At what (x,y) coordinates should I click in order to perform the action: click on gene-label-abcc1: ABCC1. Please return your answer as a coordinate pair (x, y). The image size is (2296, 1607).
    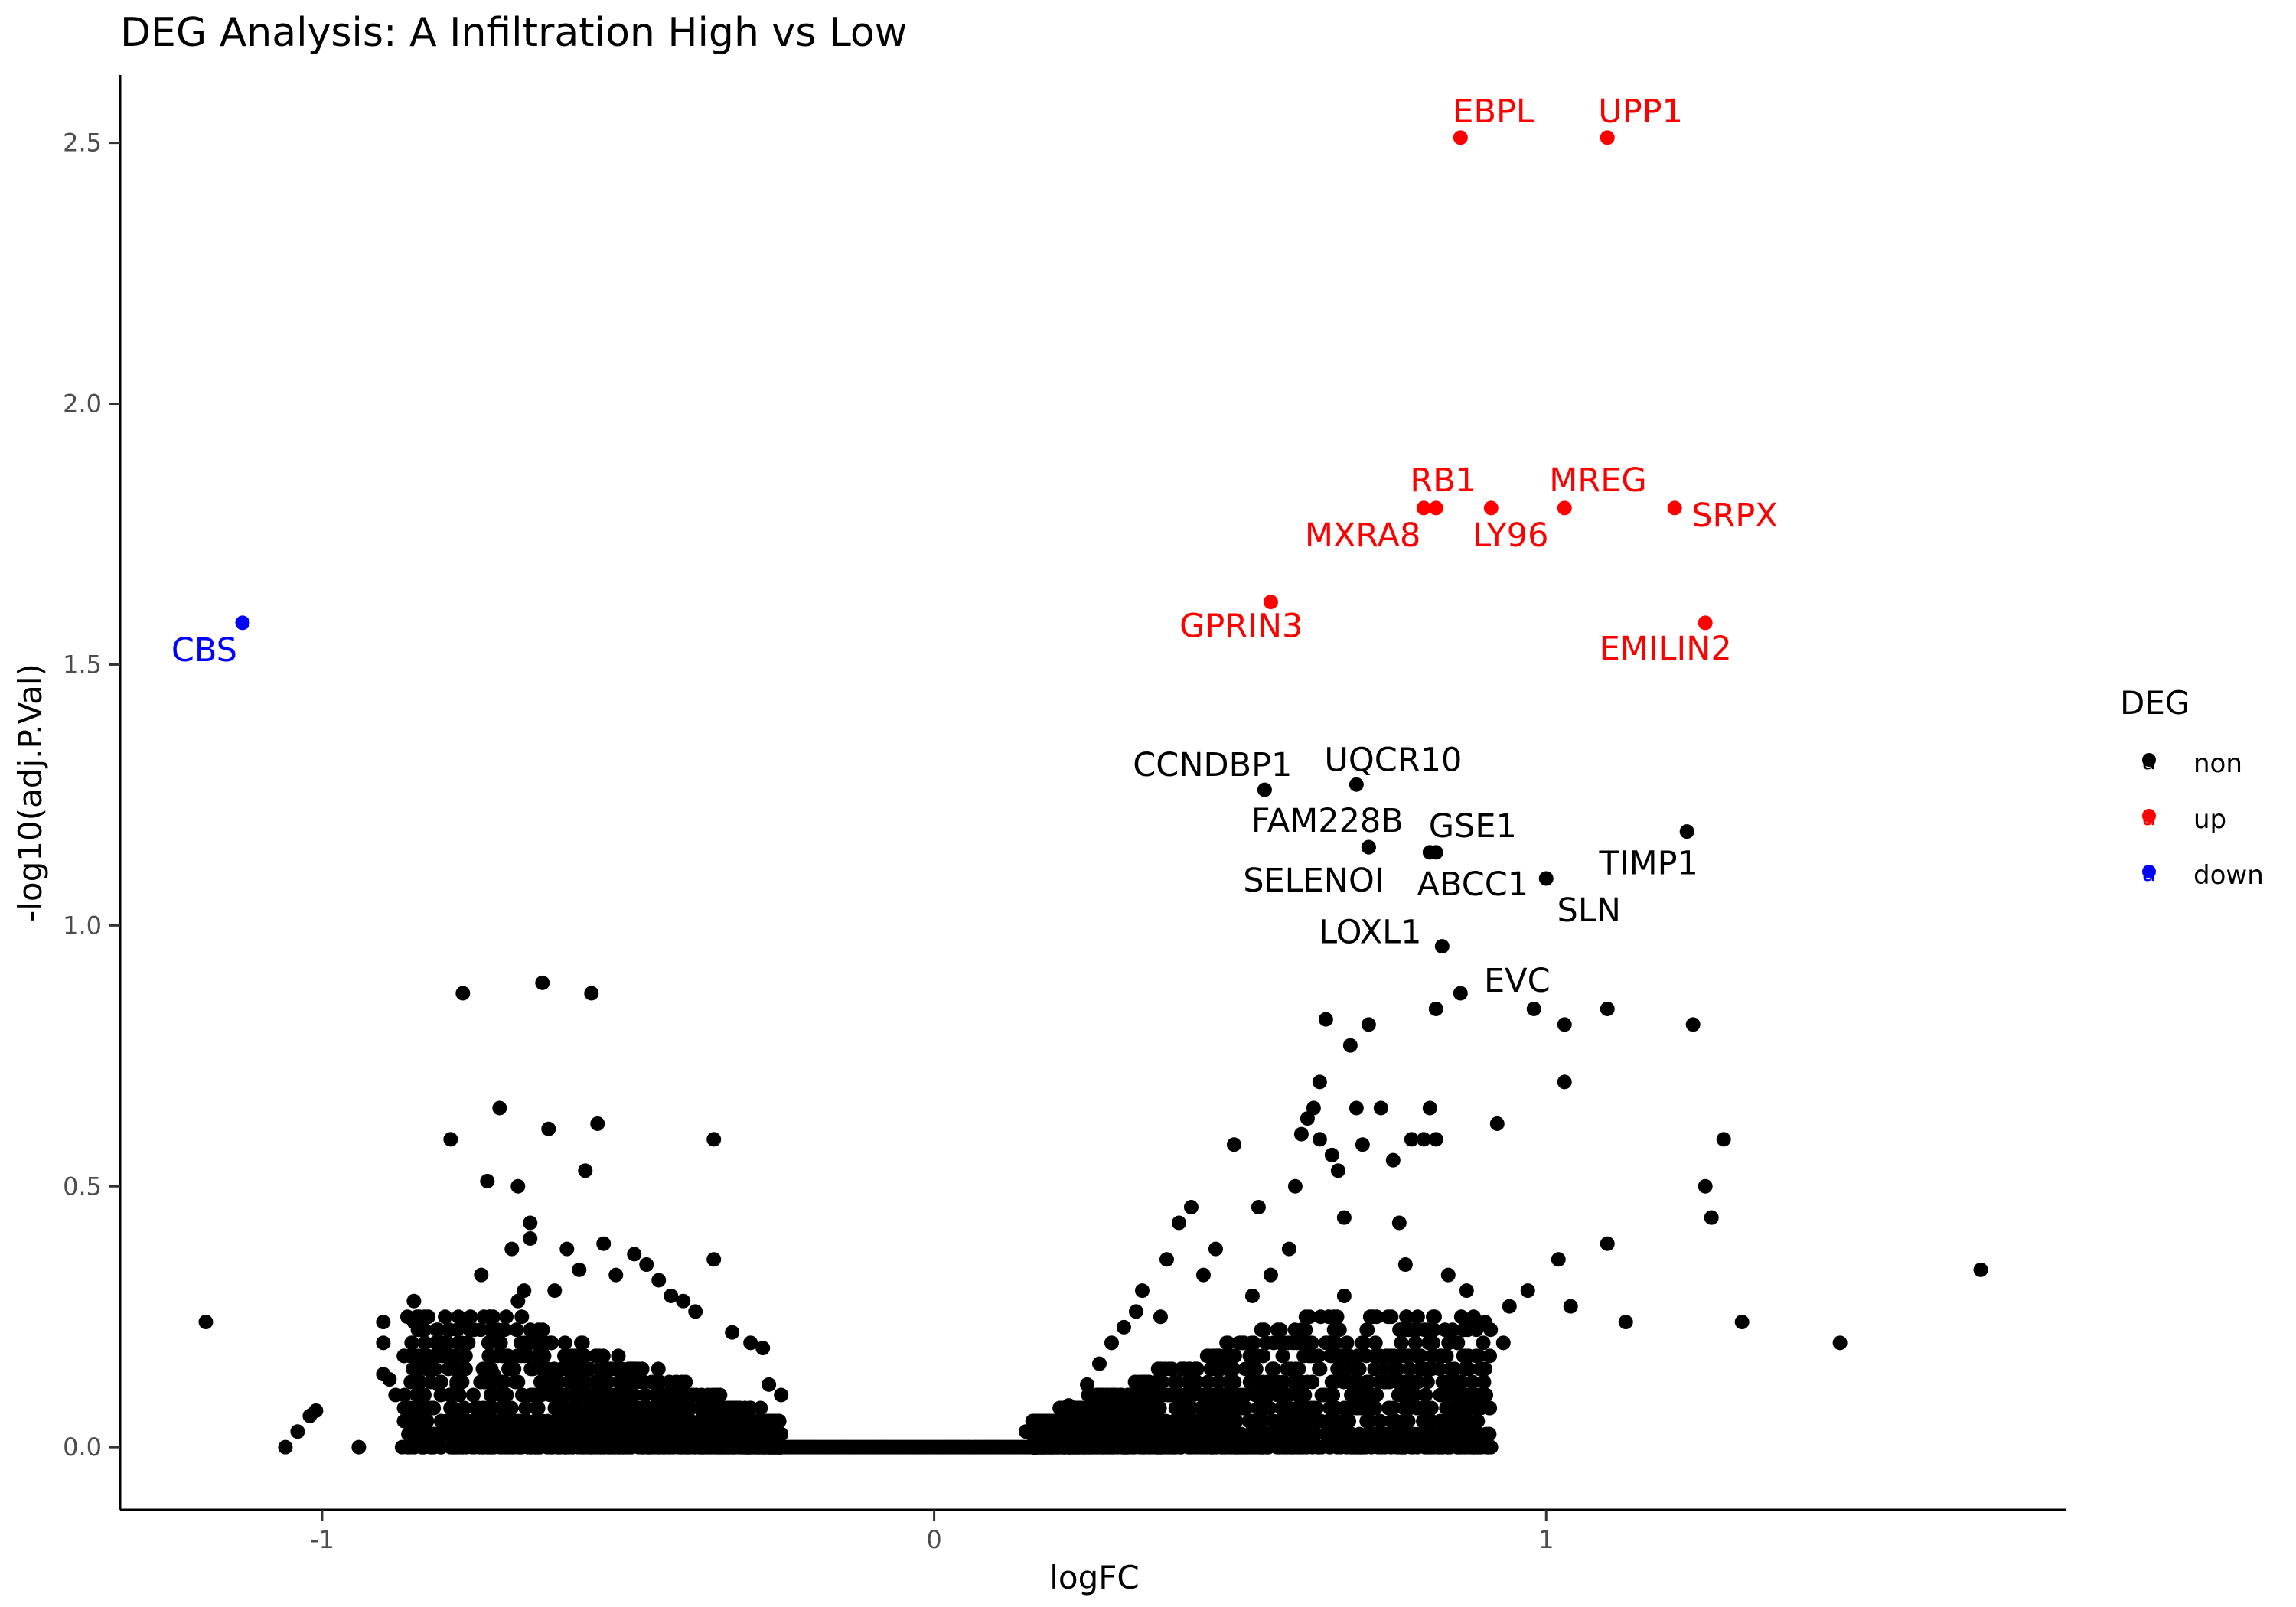
    Looking at the image, I should click on (1473, 884).